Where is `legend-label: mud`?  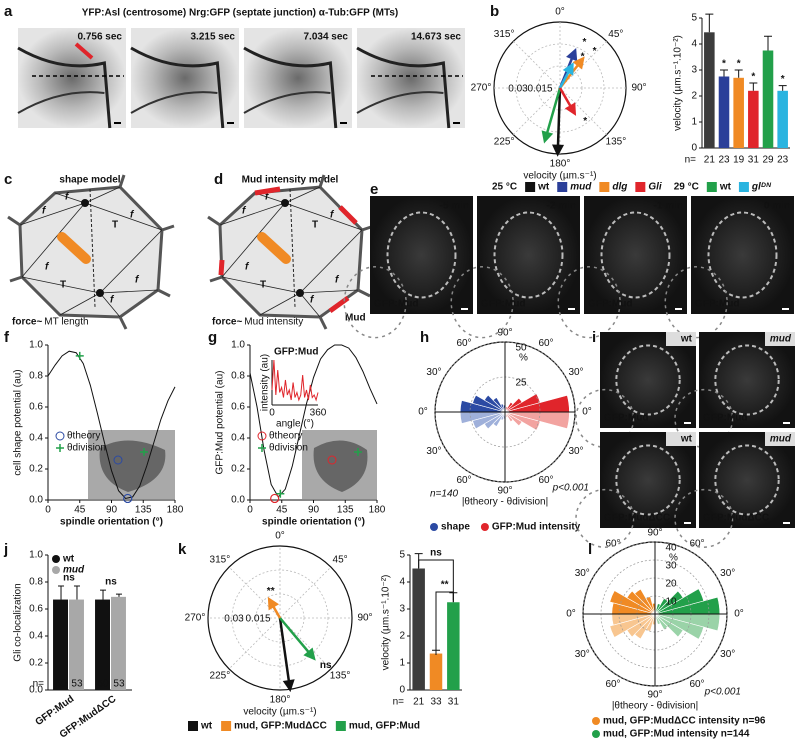
legend-label: mud is located at coordinates (74, 570).